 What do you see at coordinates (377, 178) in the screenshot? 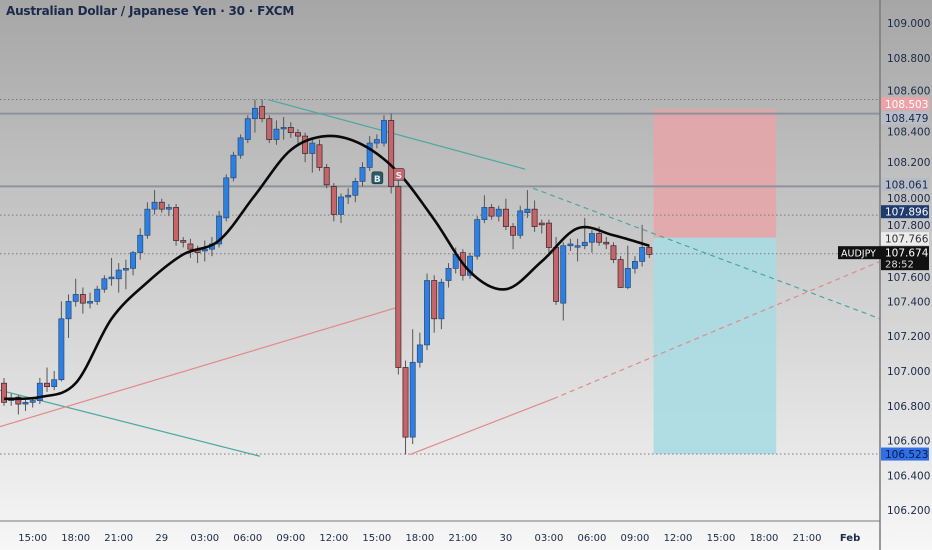
I see `trade-marker-b: B` at bounding box center [377, 178].